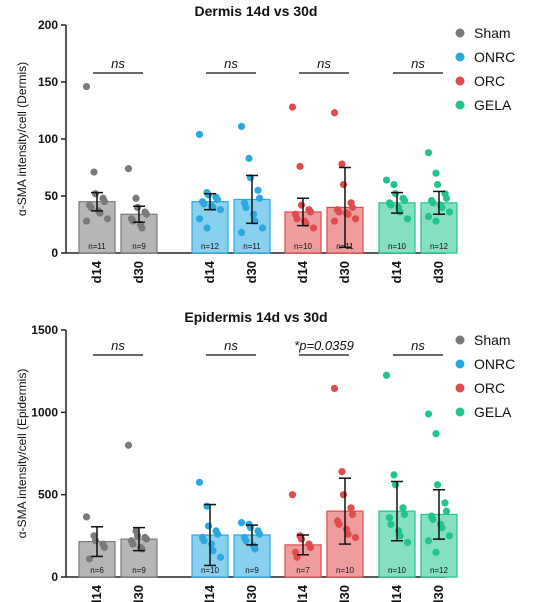 This screenshot has width=550, height=602. Describe the element at coordinates (493, 412) in the screenshot. I see `legend-label-gela: GELA` at that location.